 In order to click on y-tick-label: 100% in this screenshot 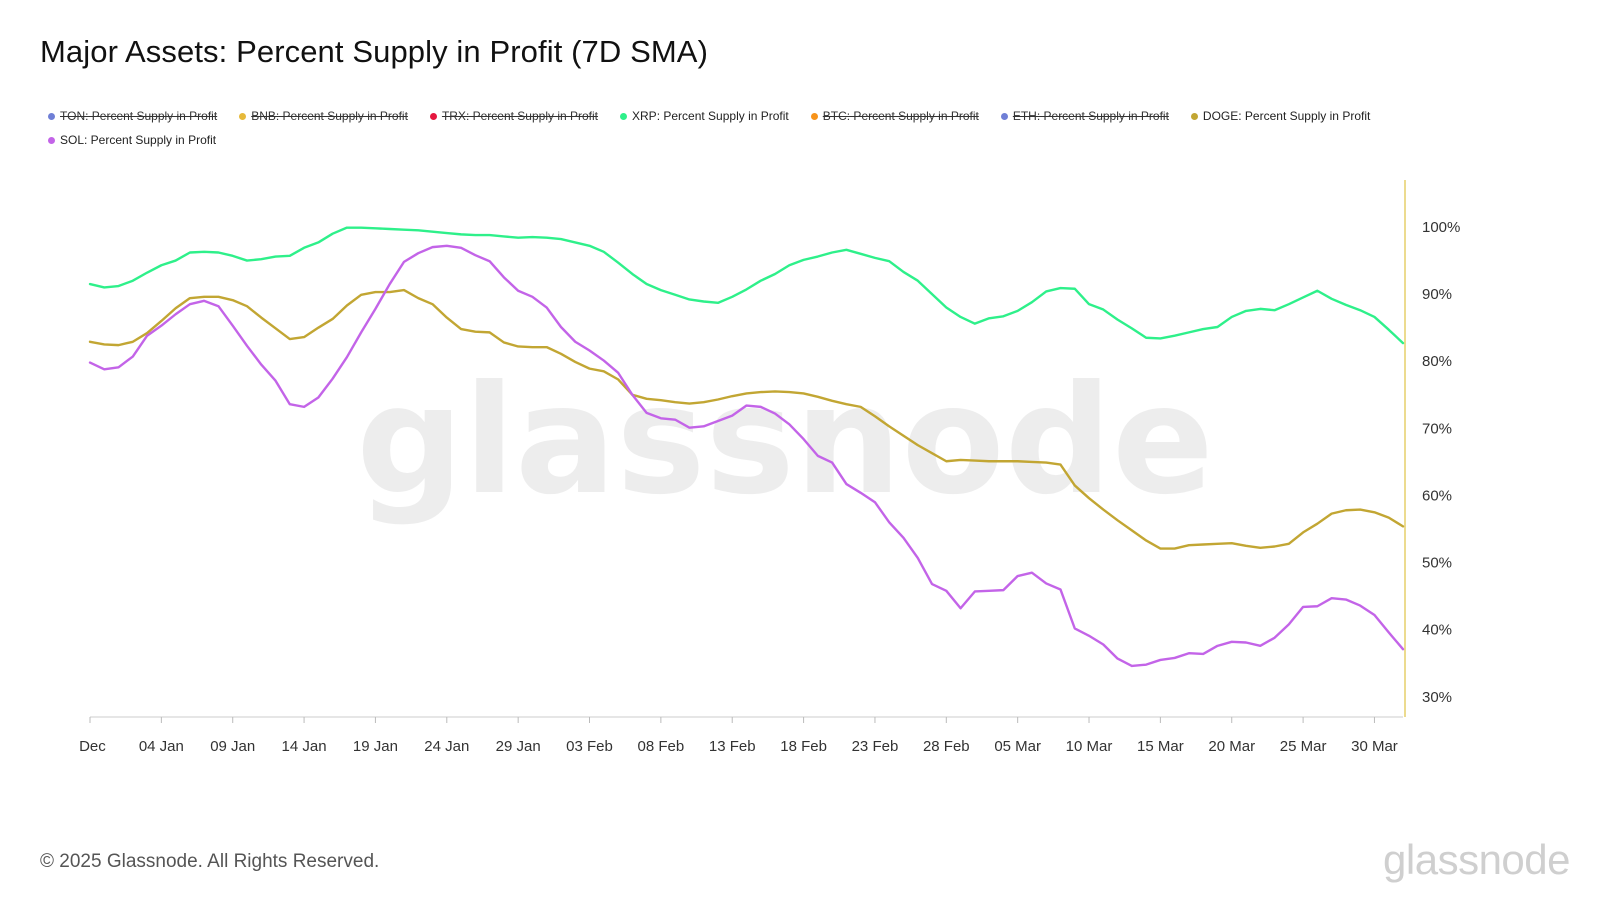, I will do `click(1441, 227)`.